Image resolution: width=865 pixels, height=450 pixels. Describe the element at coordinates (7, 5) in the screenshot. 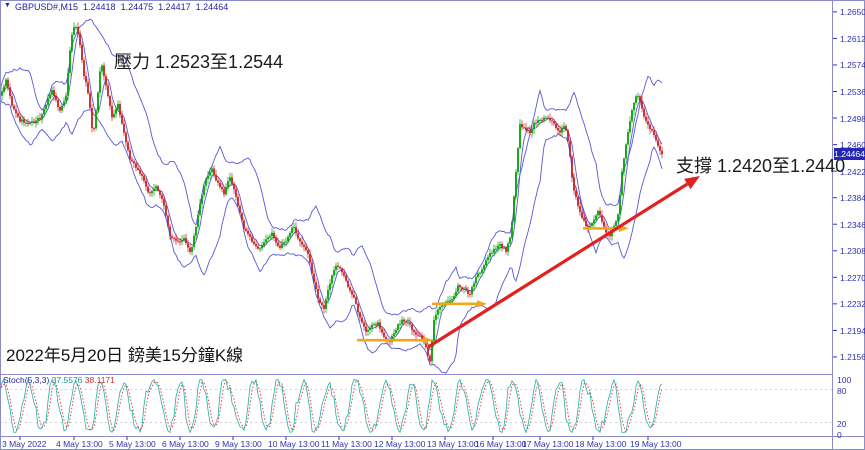

I see `symbol-dropdown-icon: ▼` at that location.